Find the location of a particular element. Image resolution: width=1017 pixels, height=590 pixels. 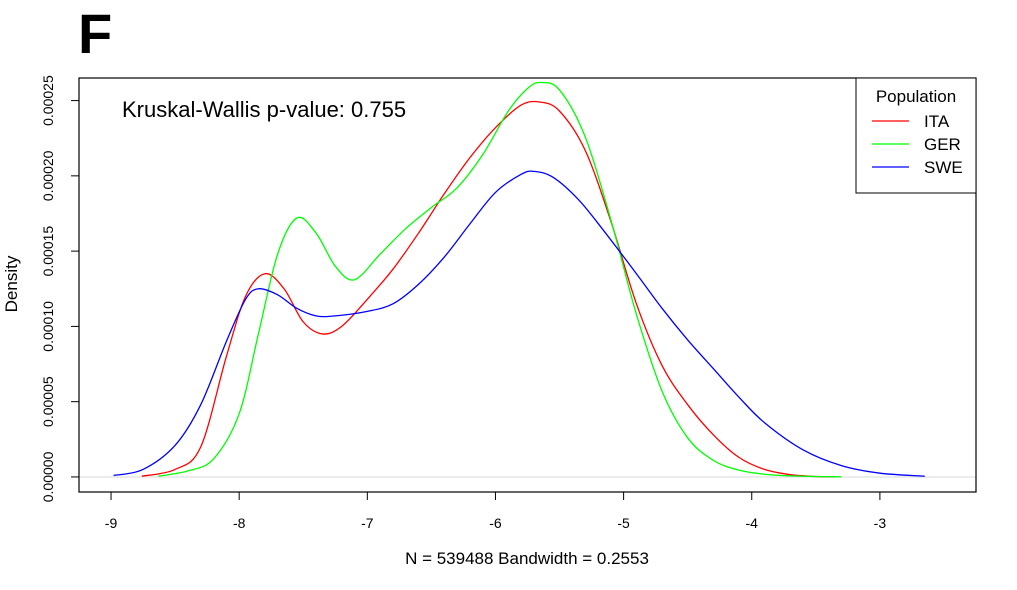

legend-box is located at coordinates (916, 135).